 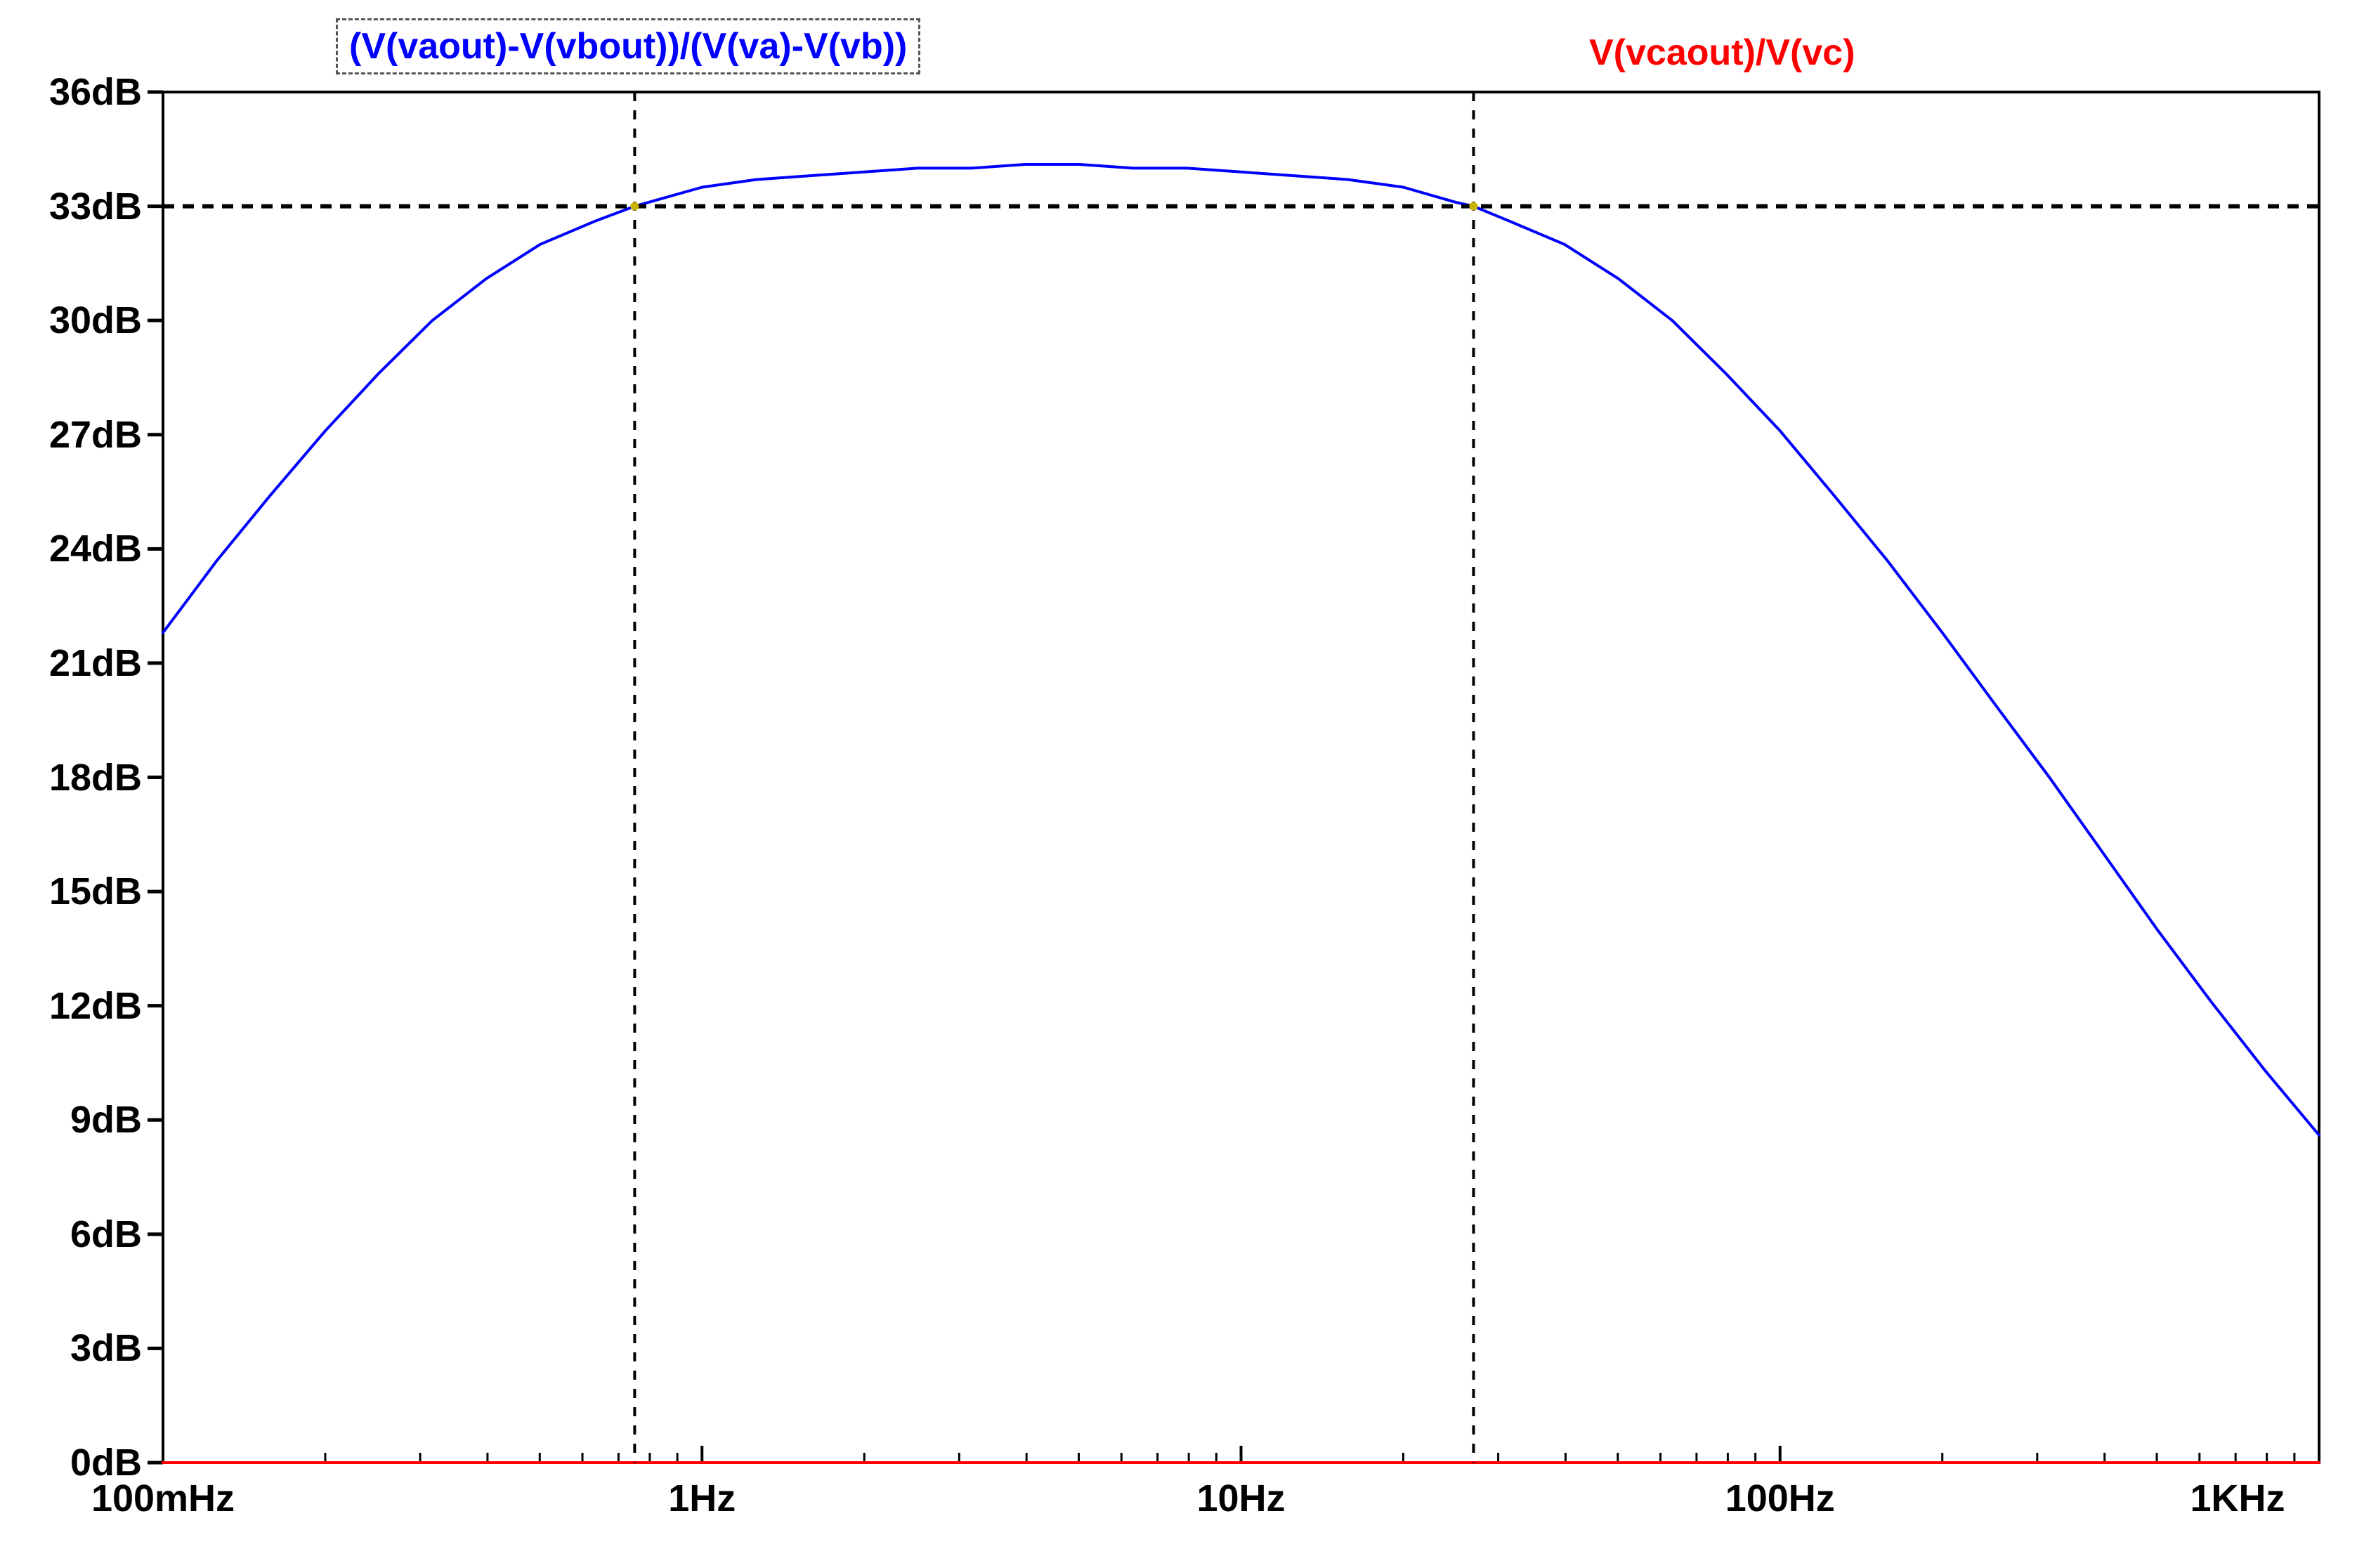 What do you see at coordinates (106, 1348) in the screenshot?
I see `y-tick-label: 3dB` at bounding box center [106, 1348].